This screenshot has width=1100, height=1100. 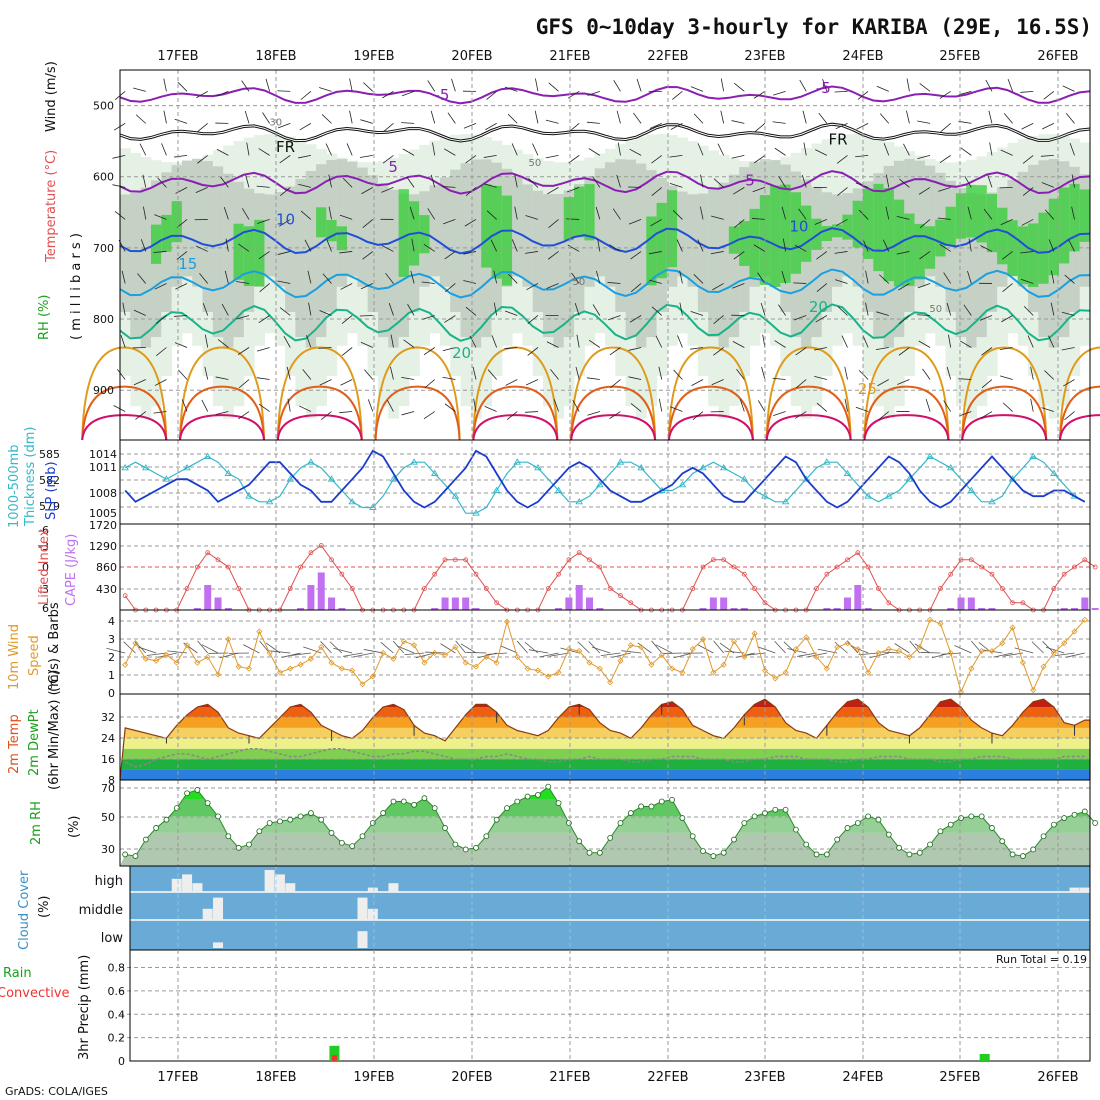 What do you see at coordinates (605, 764) in the screenshot?
I see `temp-band` at bounding box center [605, 764].